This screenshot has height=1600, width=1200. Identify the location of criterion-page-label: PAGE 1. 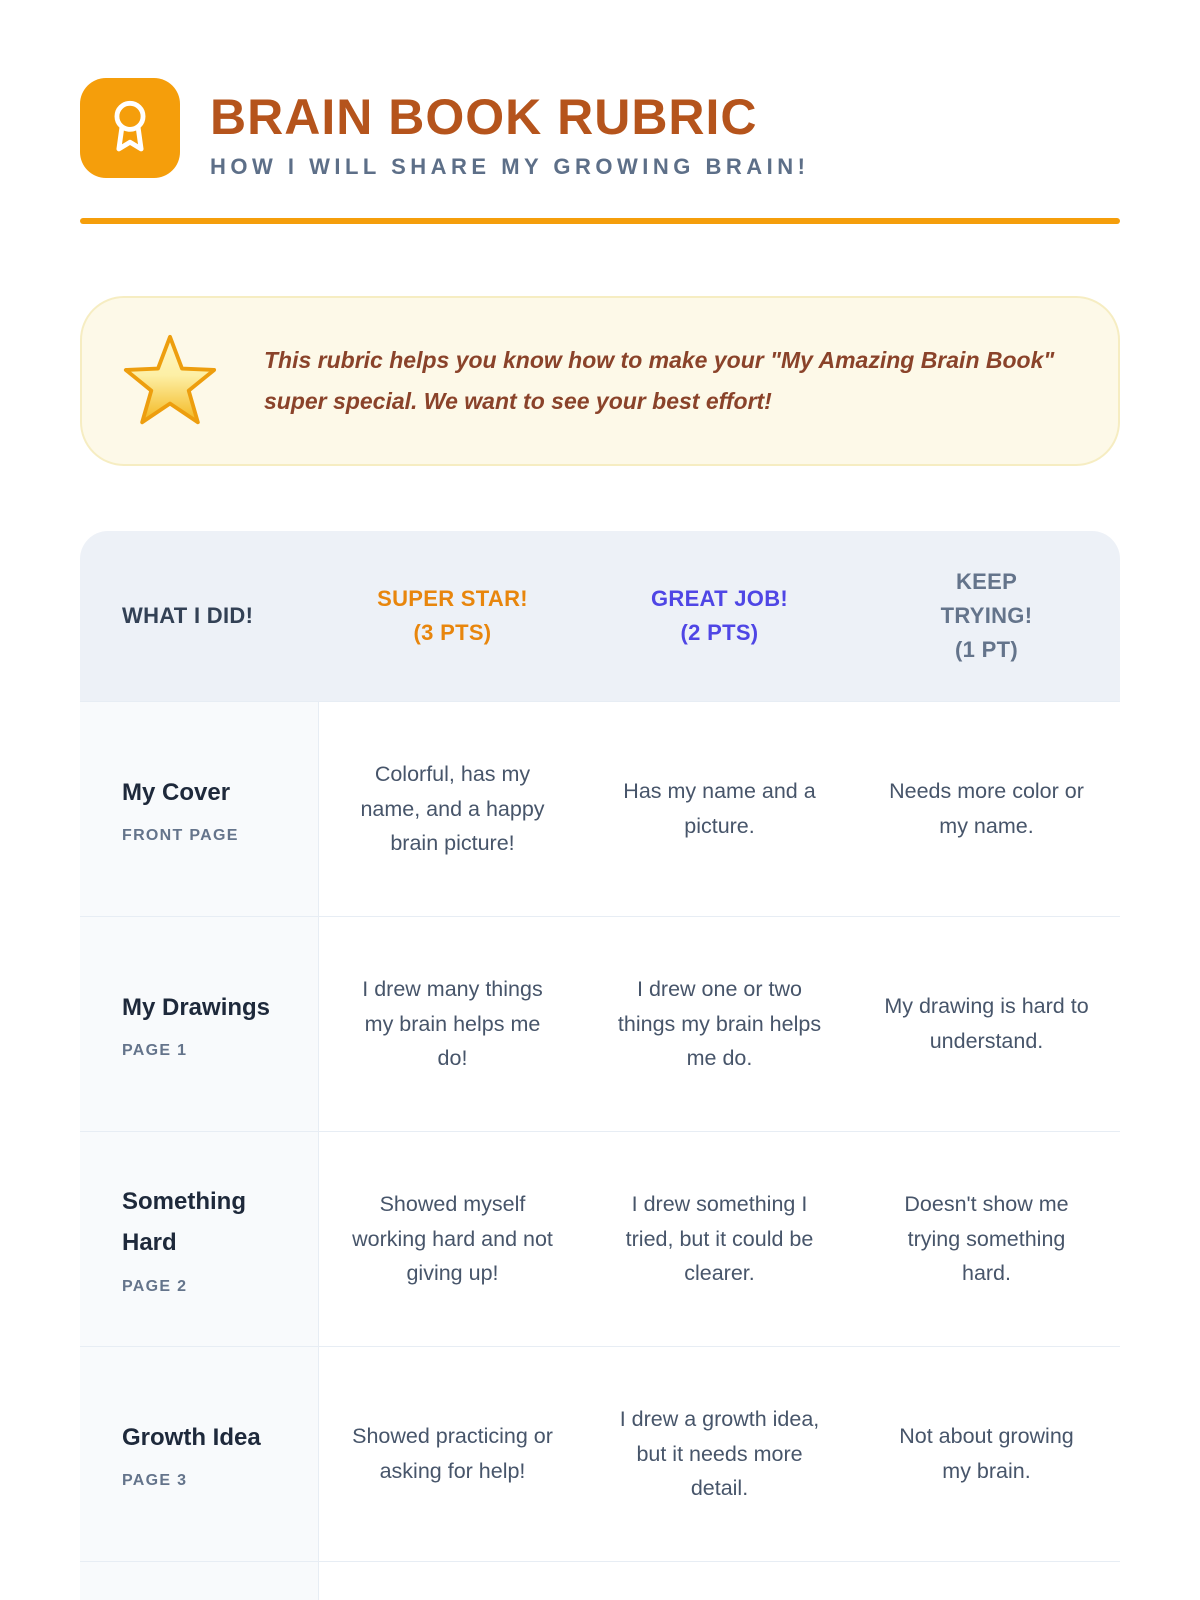
(155, 1051).